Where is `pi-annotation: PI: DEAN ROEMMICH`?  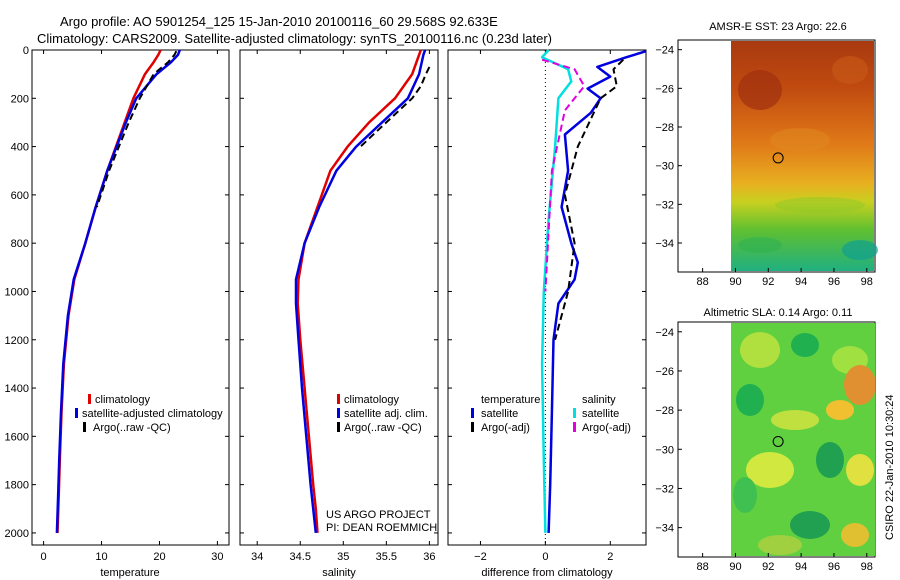 pi-annotation: PI: DEAN ROEMMICH is located at coordinates (381, 528).